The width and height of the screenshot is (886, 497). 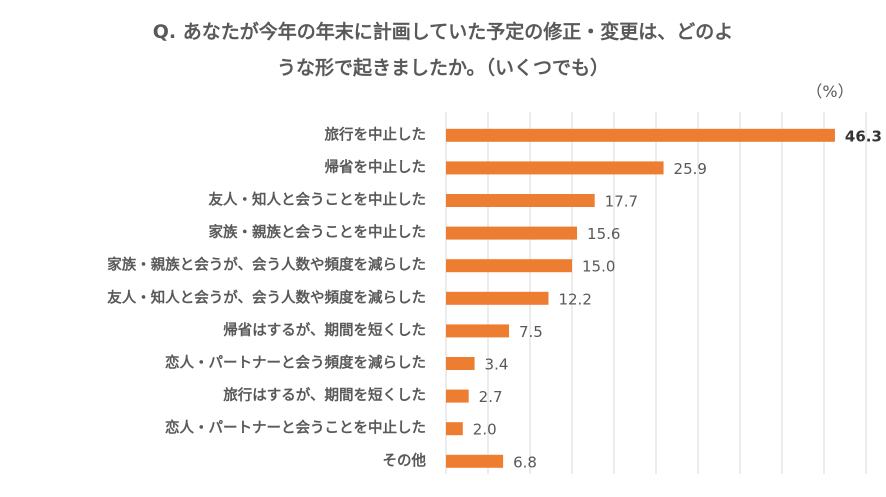 What do you see at coordinates (324, 330) in the screenshot?
I see `category-label: 帰省はするが、期間を短くした` at bounding box center [324, 330].